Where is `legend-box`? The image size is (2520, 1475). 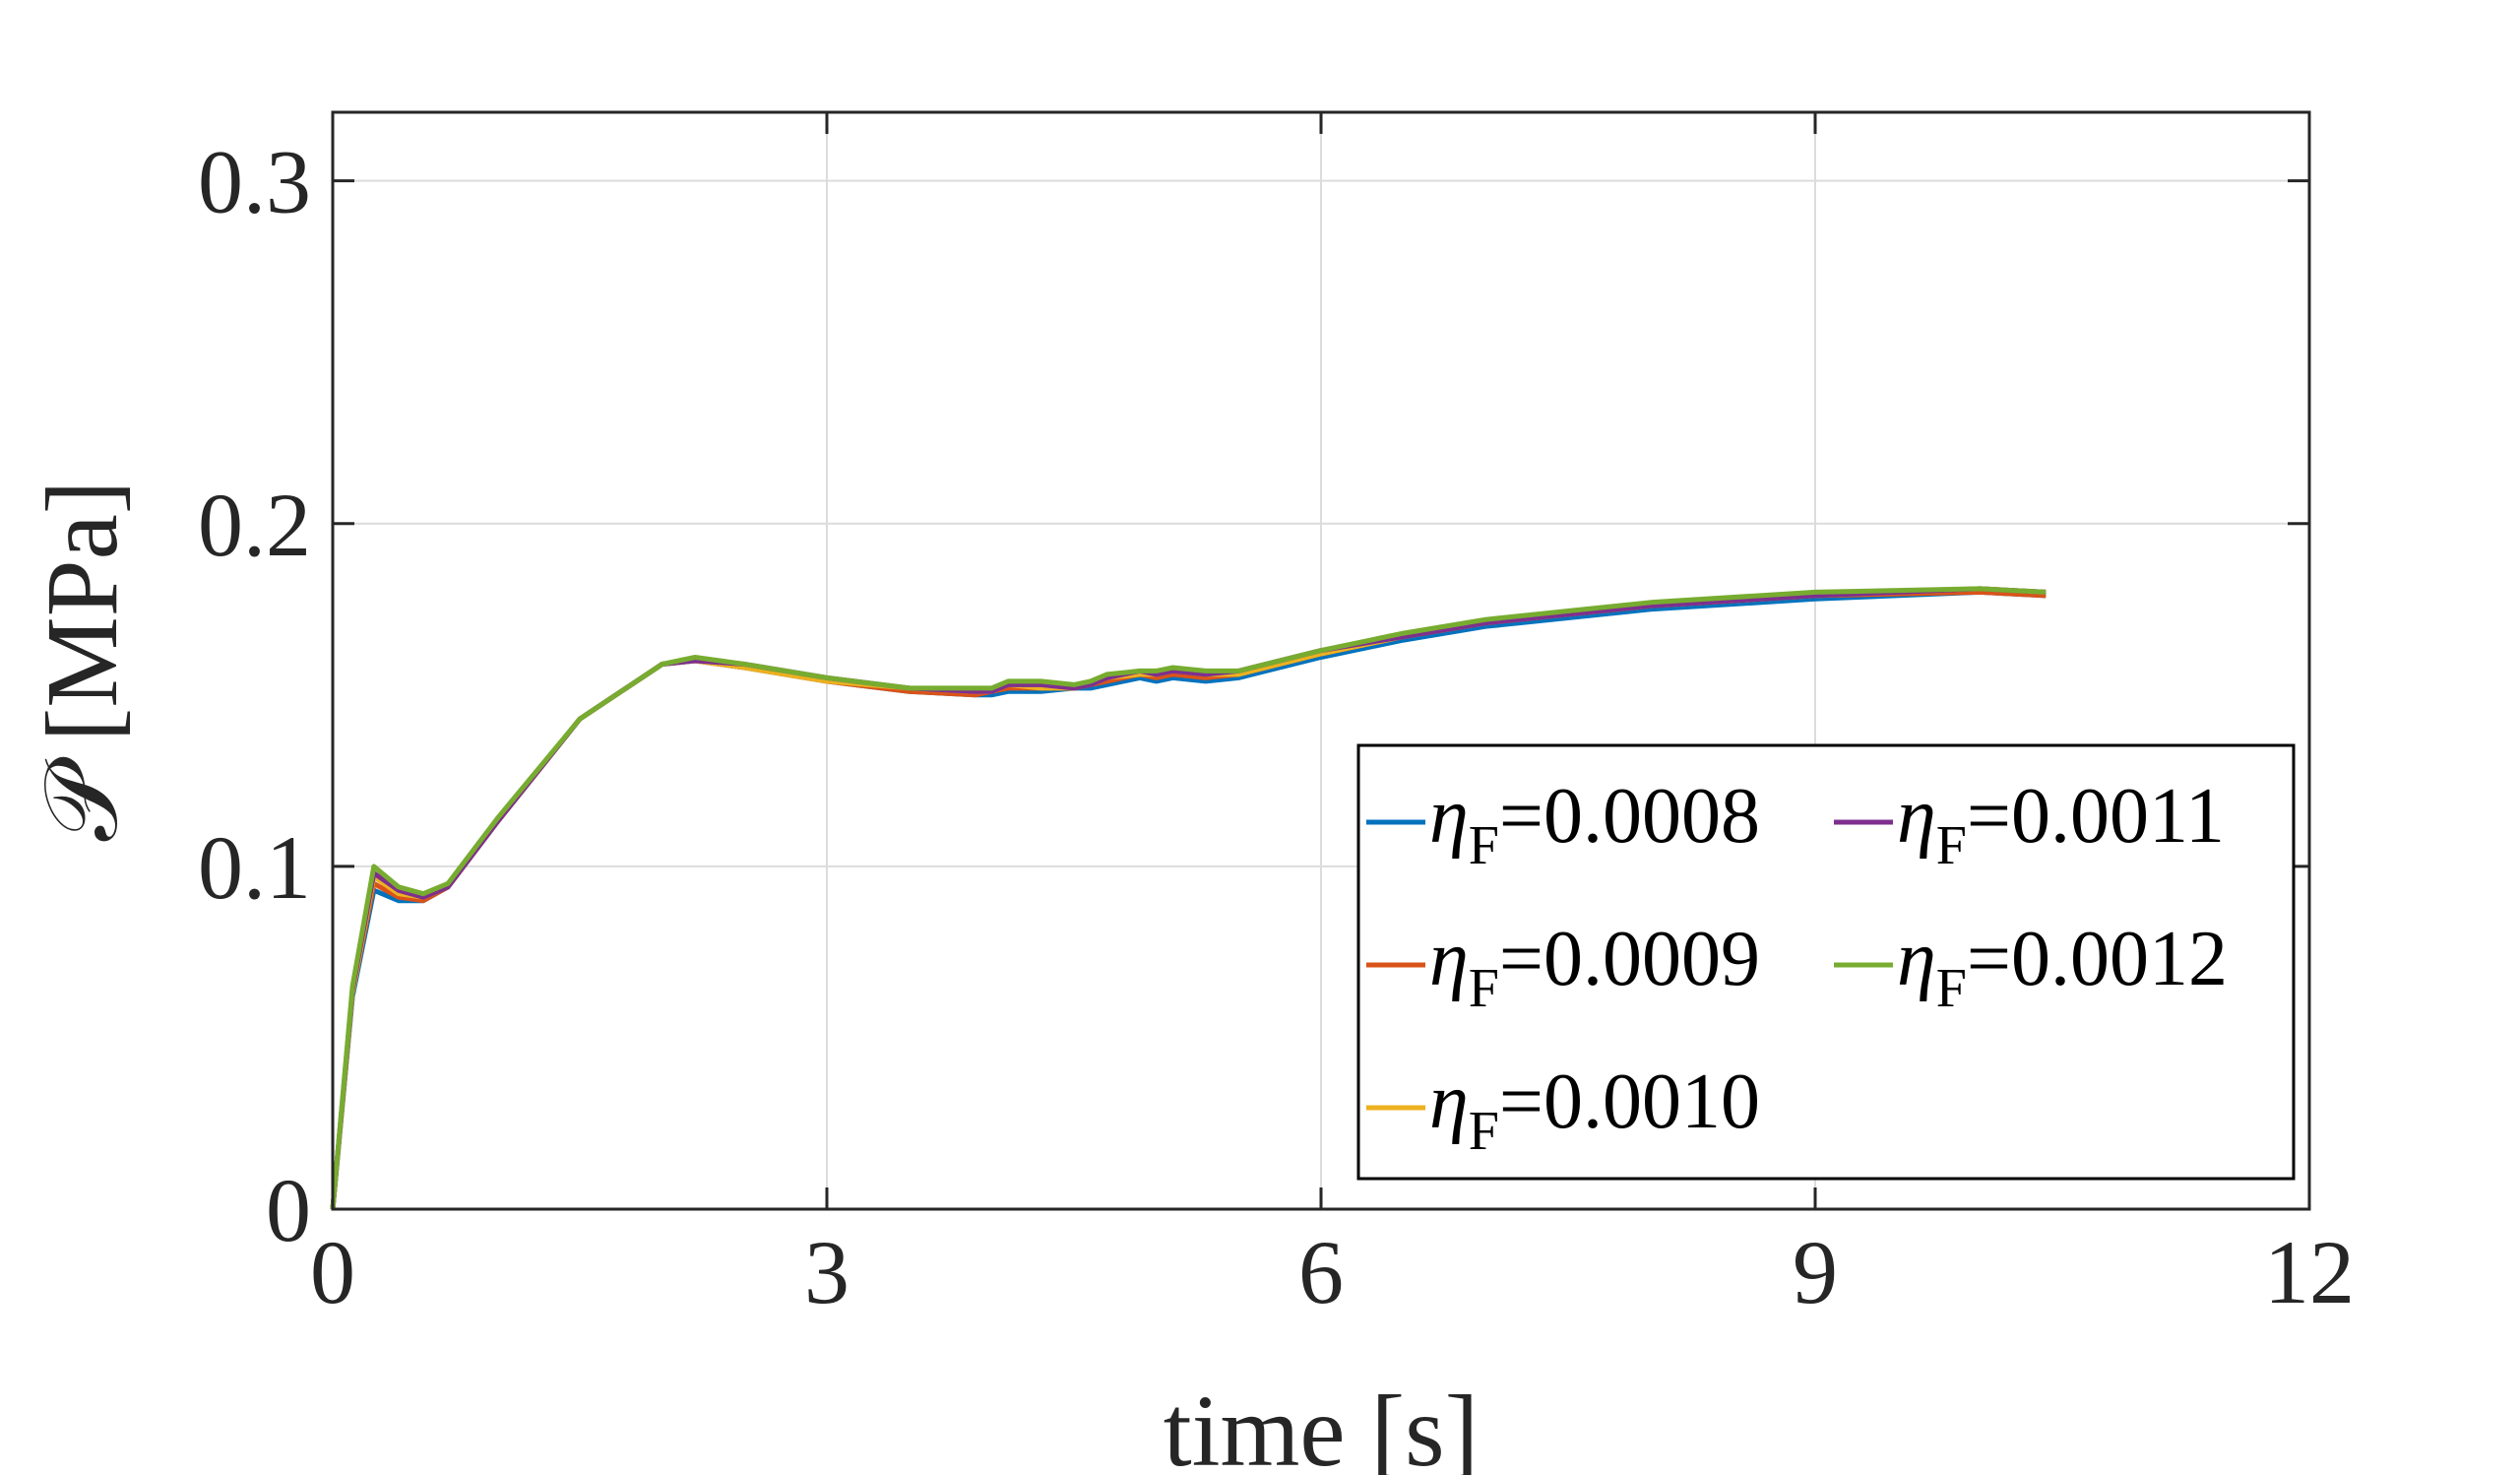 legend-box is located at coordinates (1826, 962).